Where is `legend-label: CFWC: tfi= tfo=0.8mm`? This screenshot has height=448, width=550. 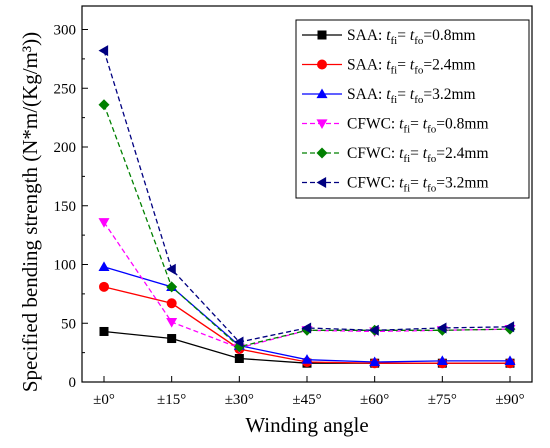 legend-label: CFWC: tfi= tfo=0.8mm is located at coordinates (418, 126).